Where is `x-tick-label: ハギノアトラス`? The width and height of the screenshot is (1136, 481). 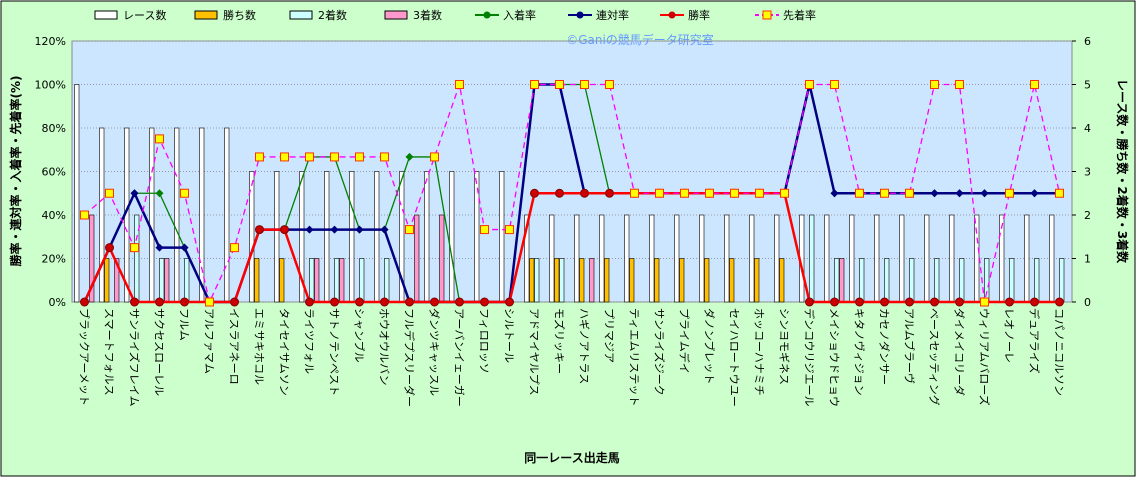 x-tick-label: ハギノアトラス is located at coordinates (584, 346).